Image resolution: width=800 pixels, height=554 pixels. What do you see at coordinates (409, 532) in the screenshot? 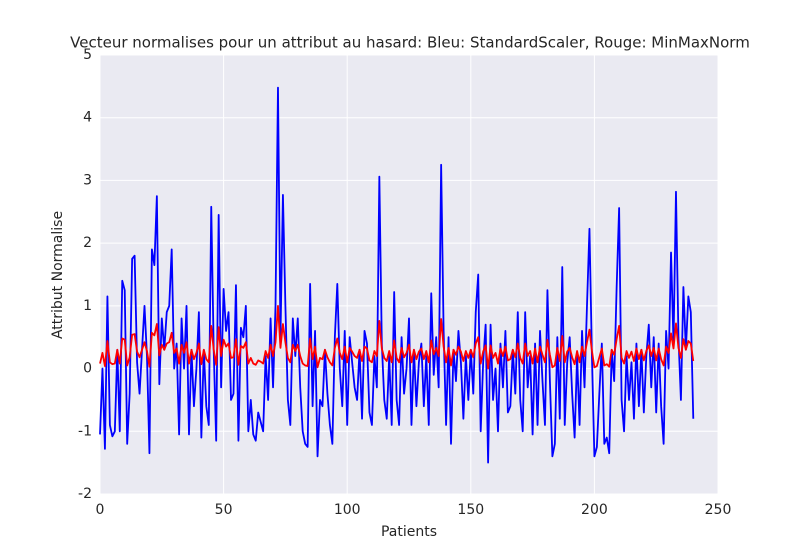
I see `x-axis-label: Patients` at bounding box center [409, 532].